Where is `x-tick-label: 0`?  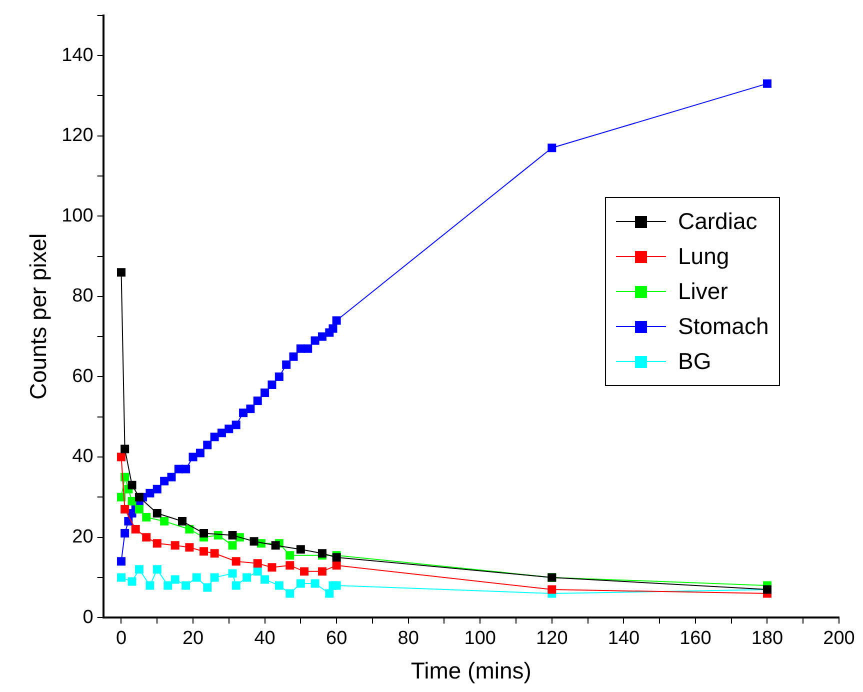
x-tick-label: 0 is located at coordinates (121, 639).